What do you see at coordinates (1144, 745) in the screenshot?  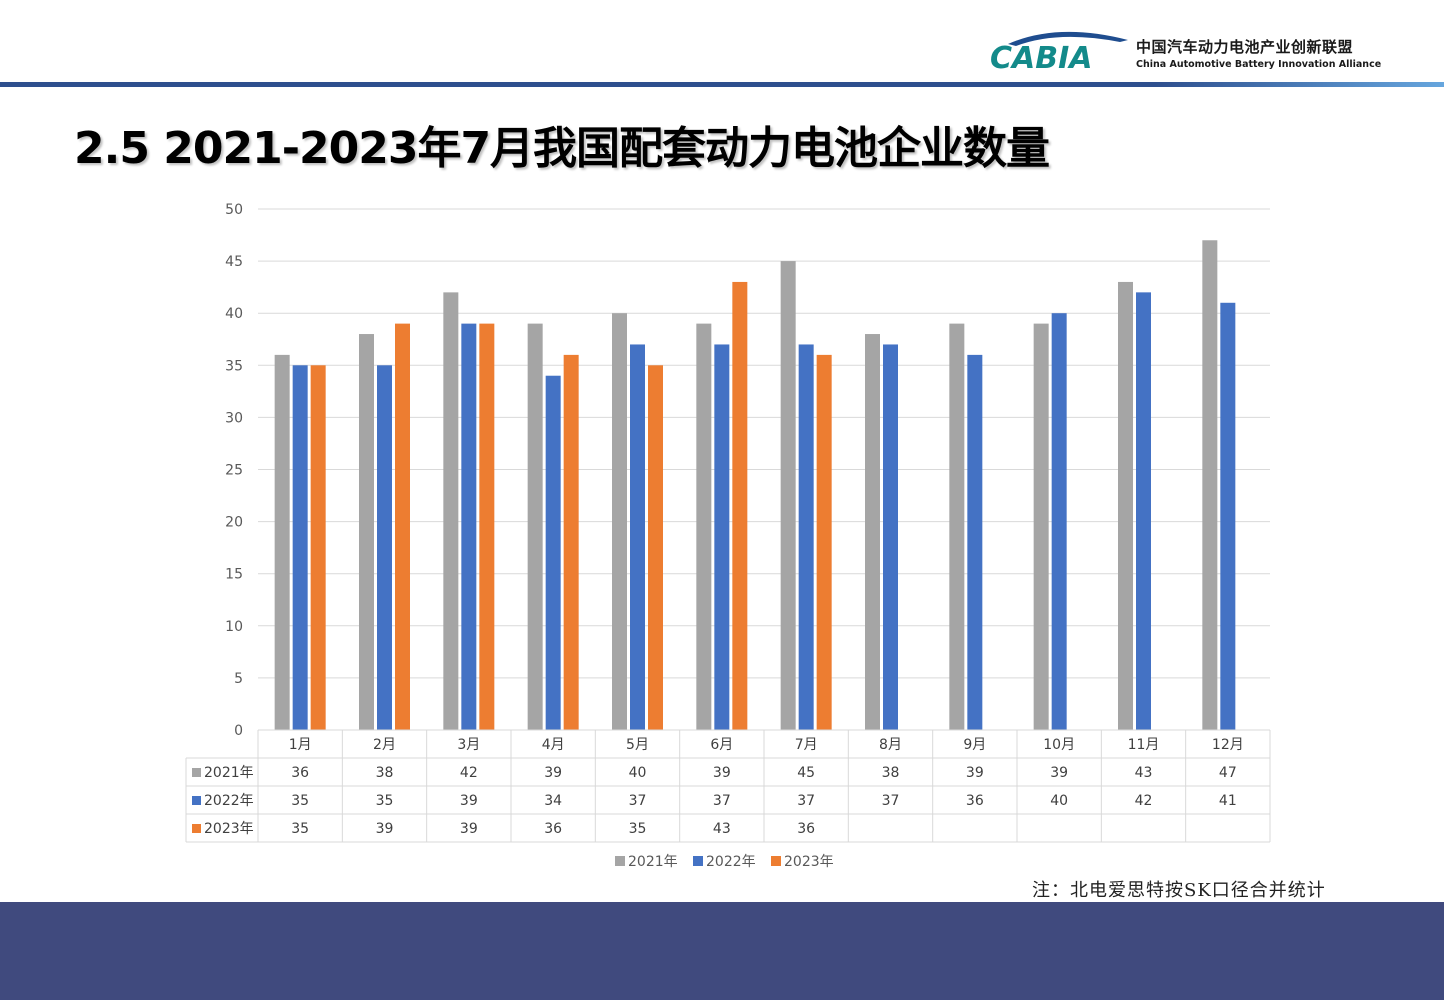 I see `category-label: 11月` at bounding box center [1144, 745].